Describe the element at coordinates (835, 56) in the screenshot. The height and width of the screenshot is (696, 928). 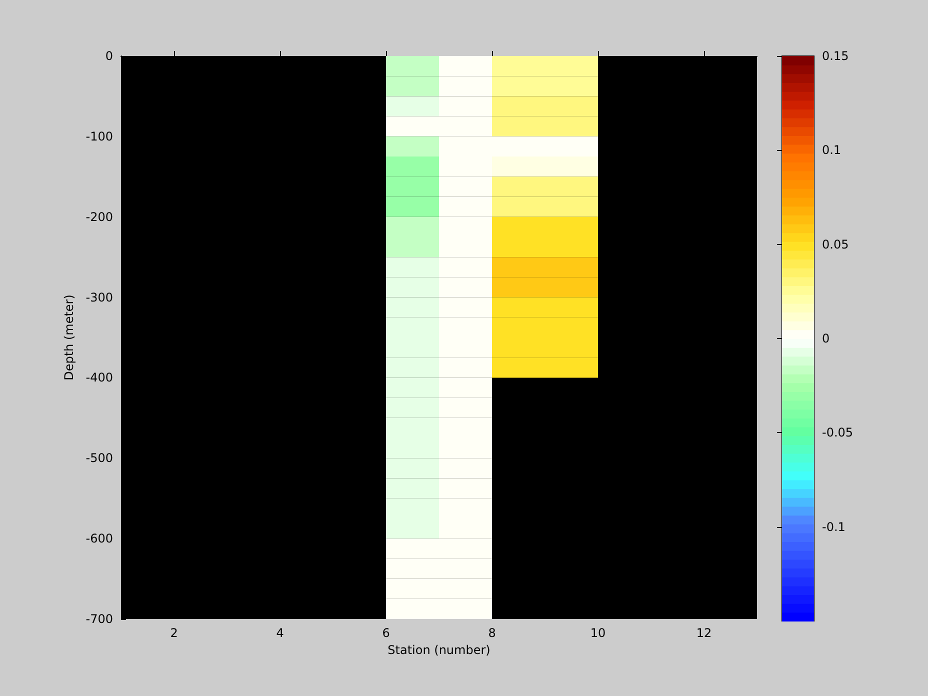
I see `color-bar-label: 0.15` at that location.